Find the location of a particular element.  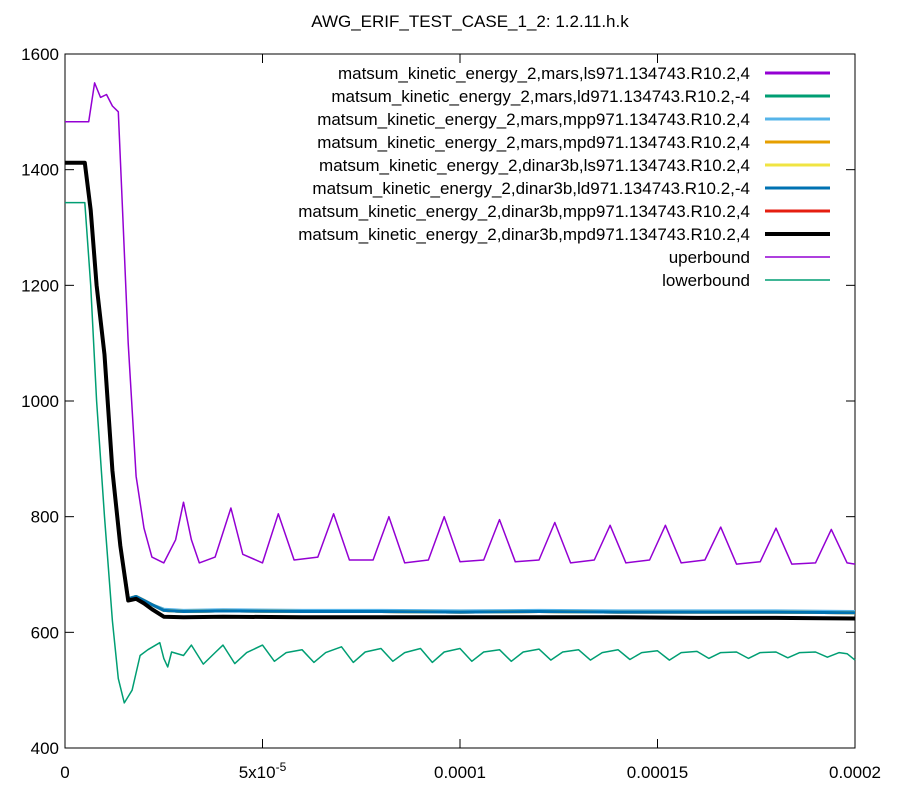

x-tick-label: 0 is located at coordinates (64, 772).